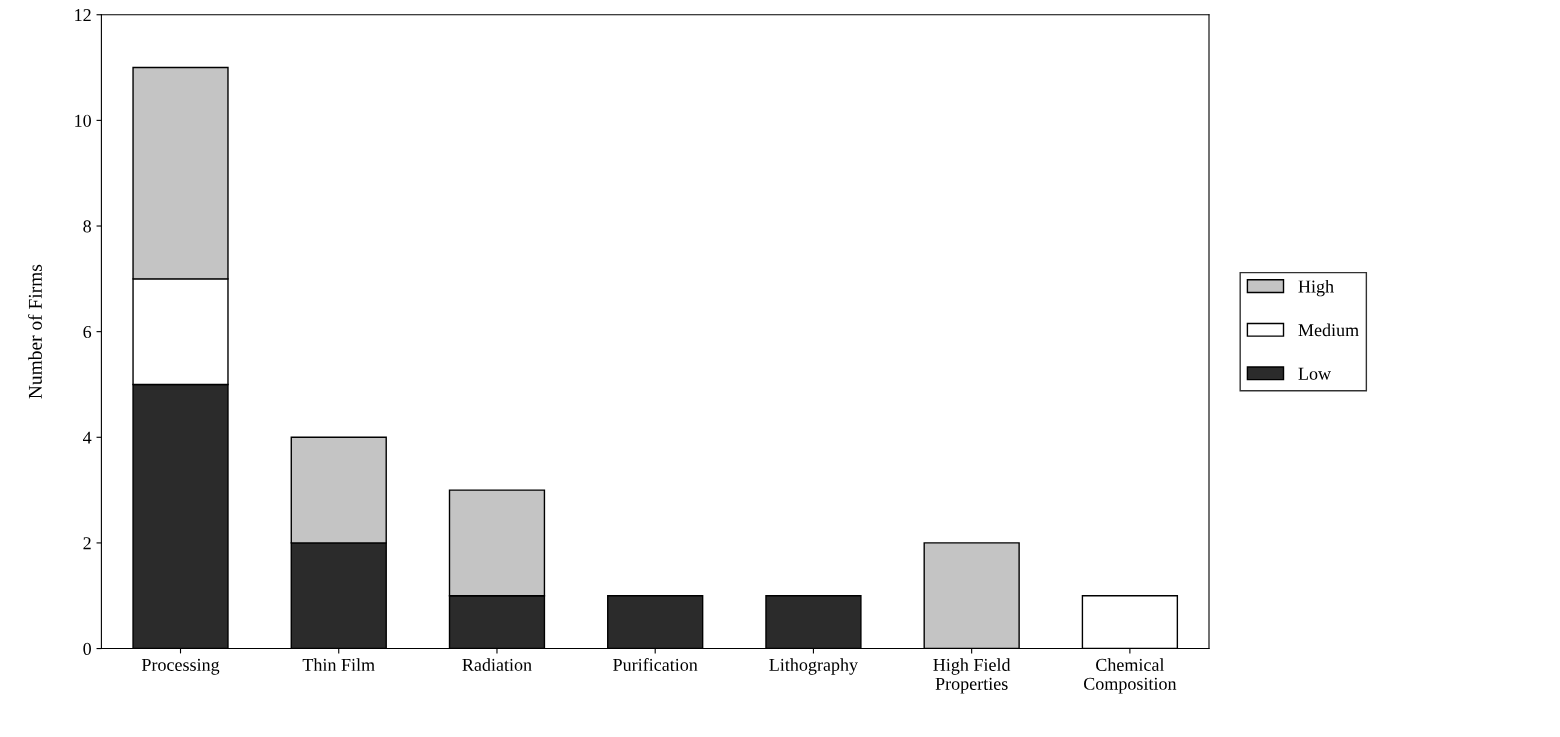 Image resolution: width=1560 pixels, height=737 pixels. What do you see at coordinates (1130, 676) in the screenshot?
I see `x-tick-label: Chemical Composition` at bounding box center [1130, 676].